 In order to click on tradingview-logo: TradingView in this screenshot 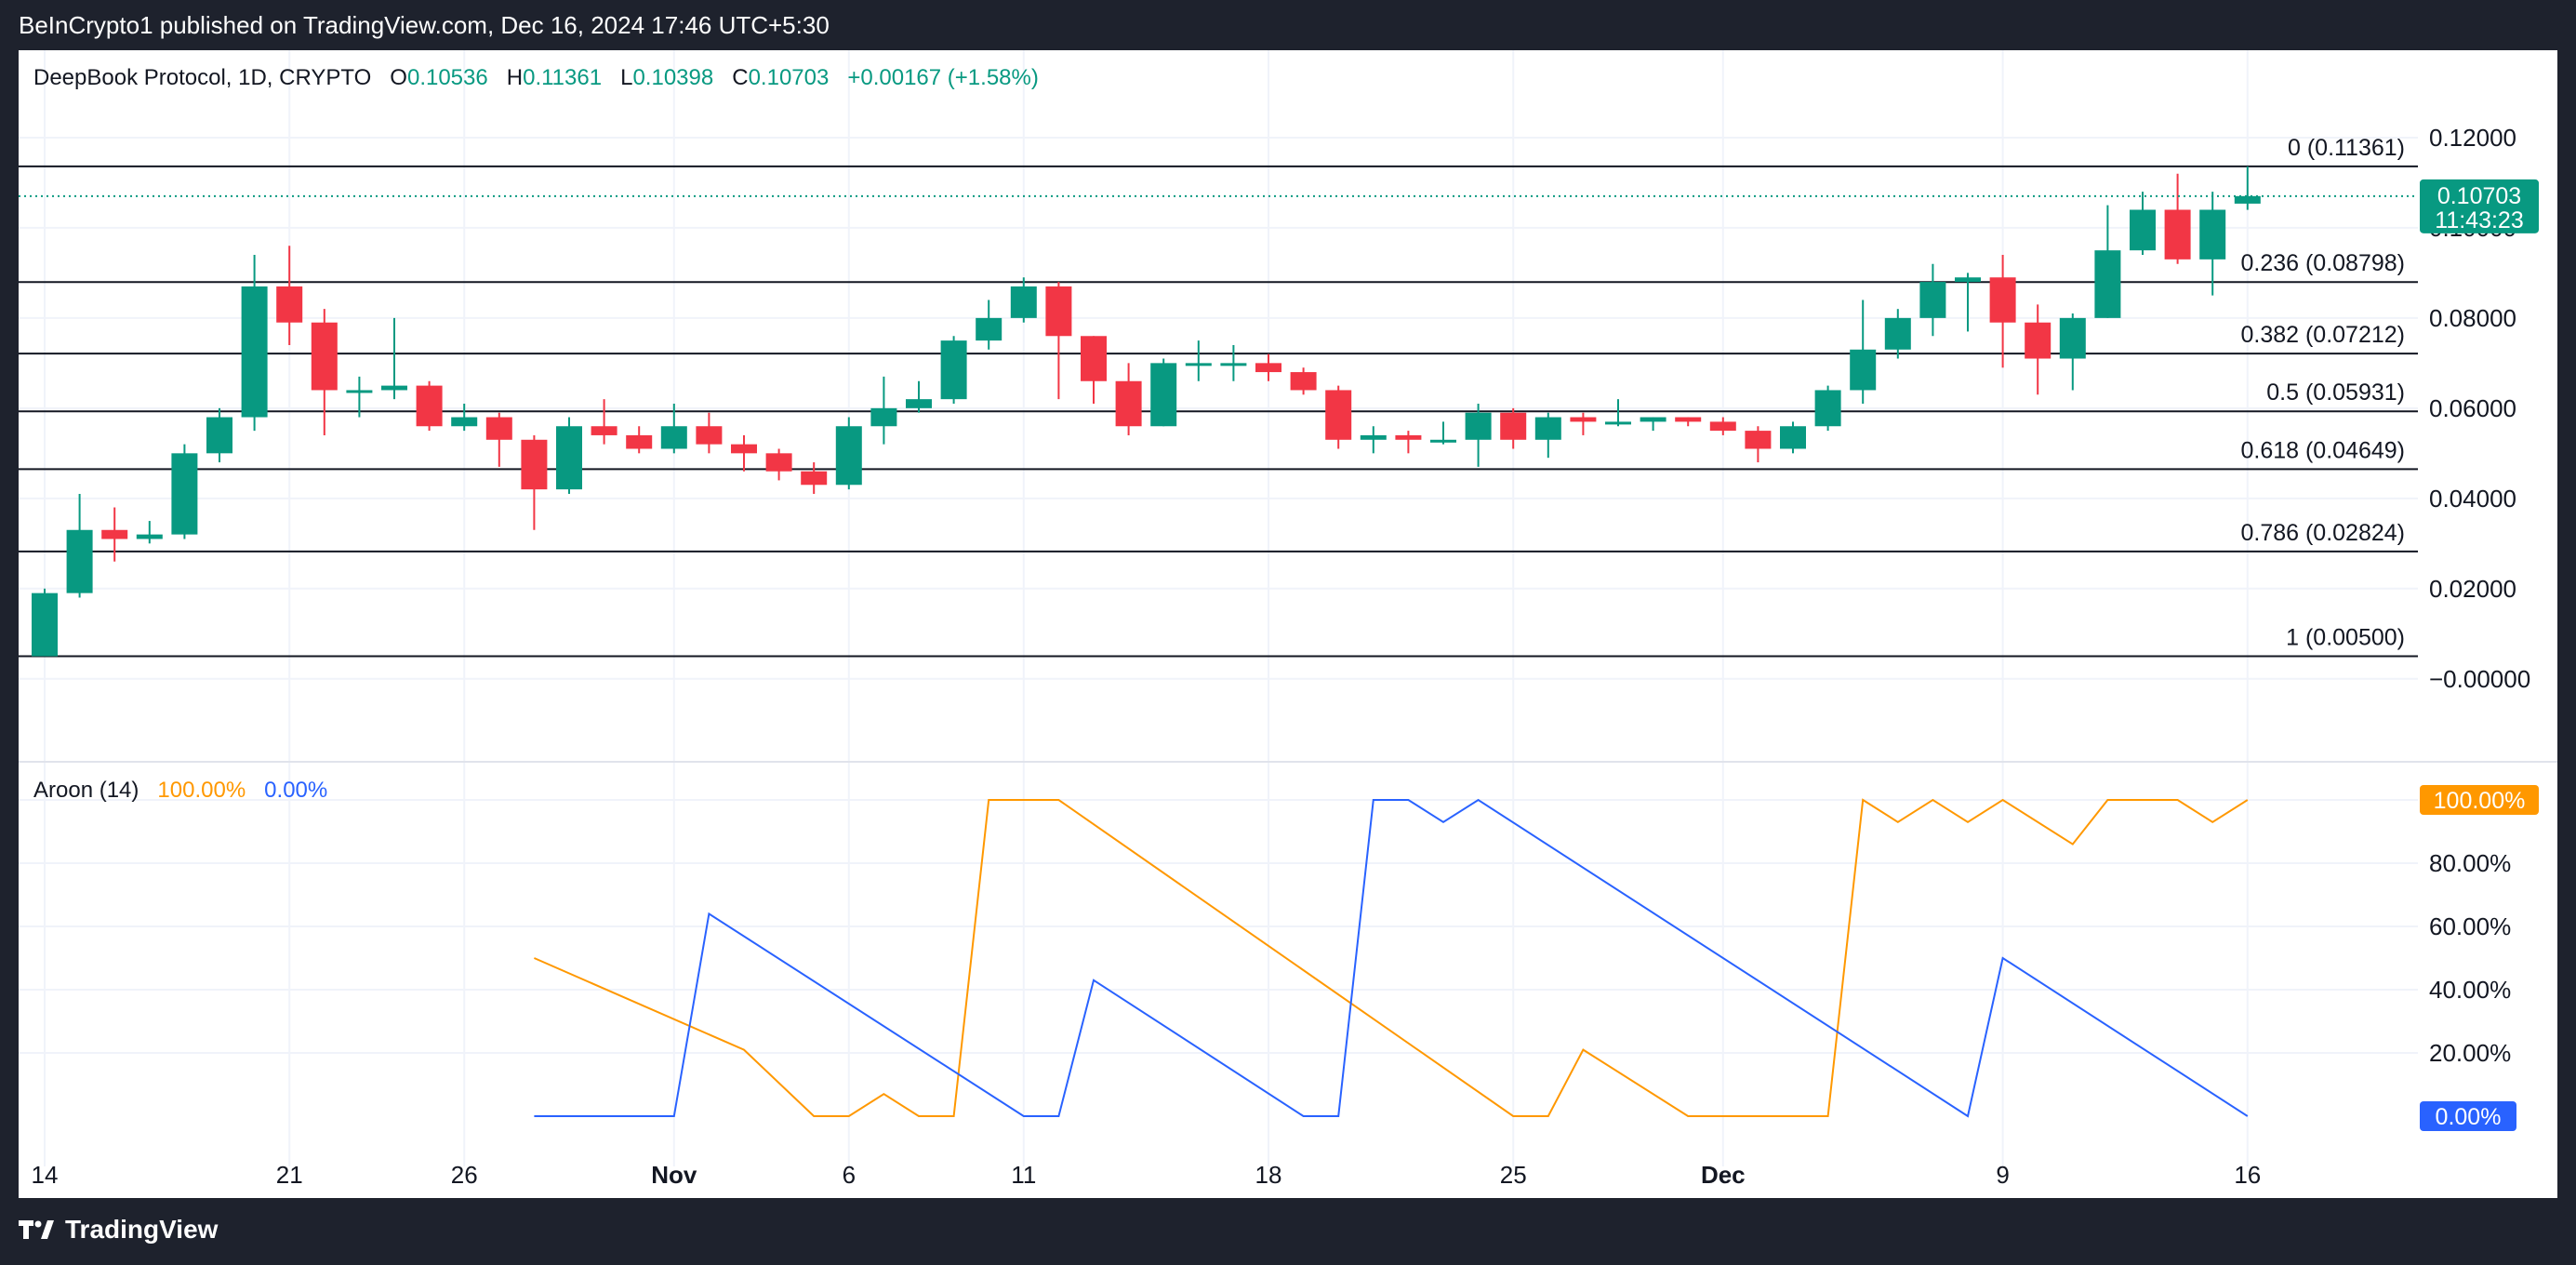, I will do `click(118, 1230)`.